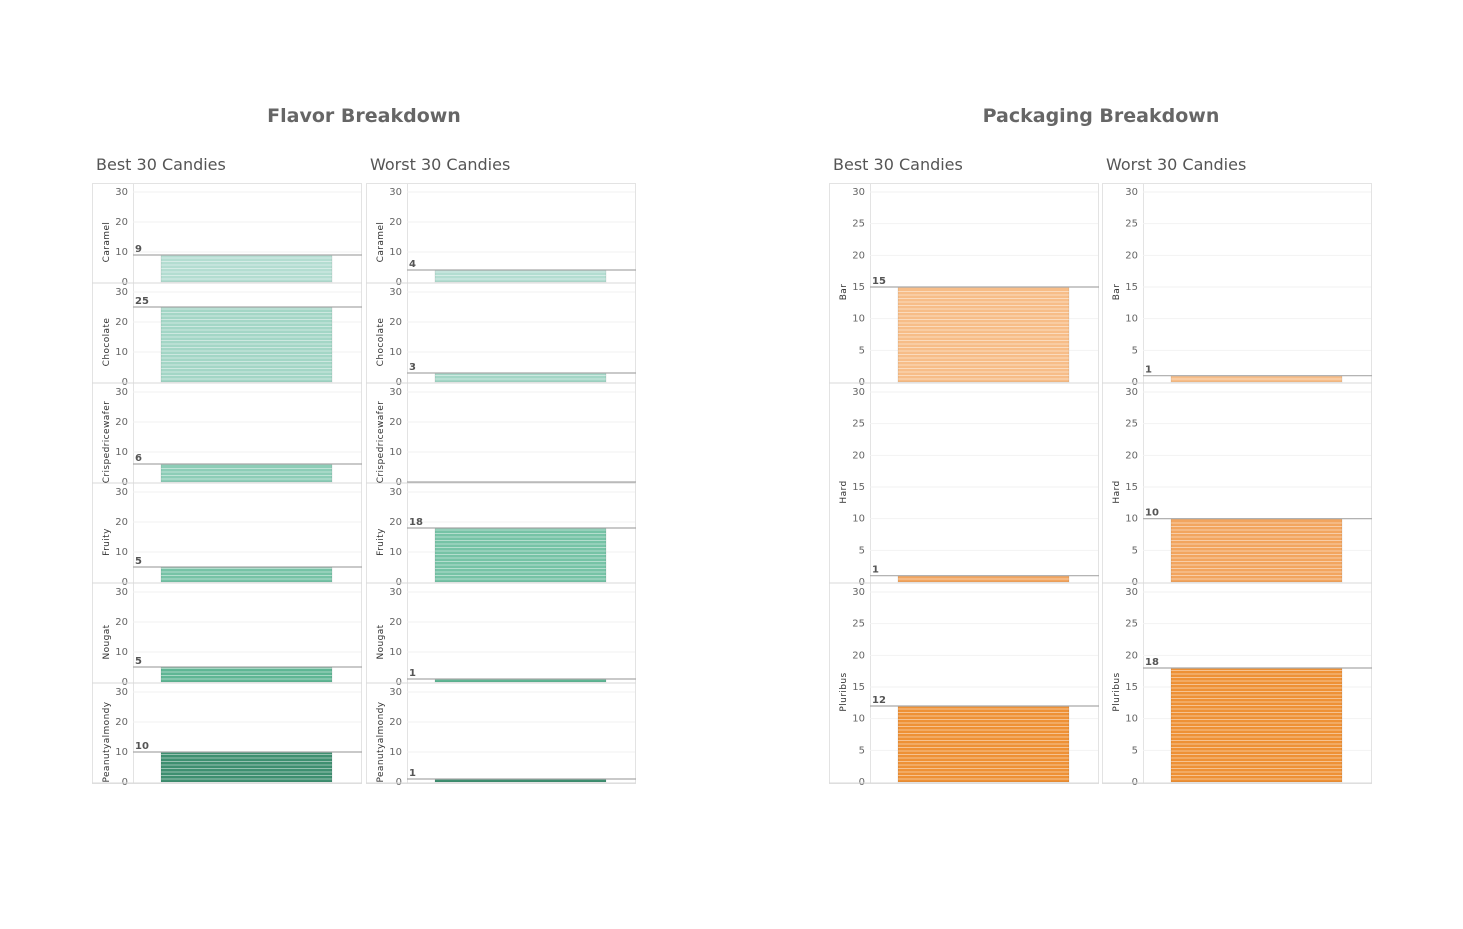 This screenshot has width=1463, height=929. Describe the element at coordinates (879, 700) in the screenshot. I see `value-label: 12` at that location.